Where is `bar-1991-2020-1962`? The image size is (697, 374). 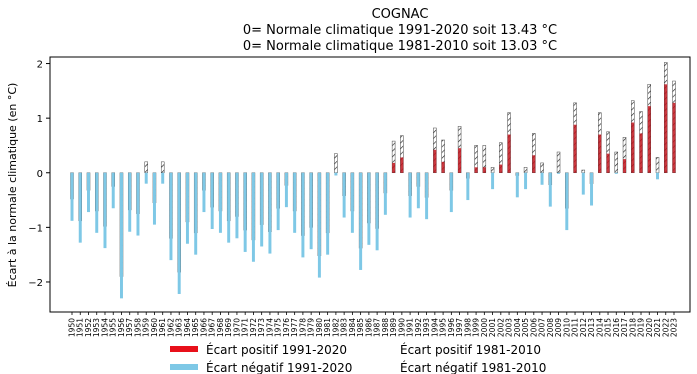
bar-1991-2020-1962 is located at coordinates (171, 216).